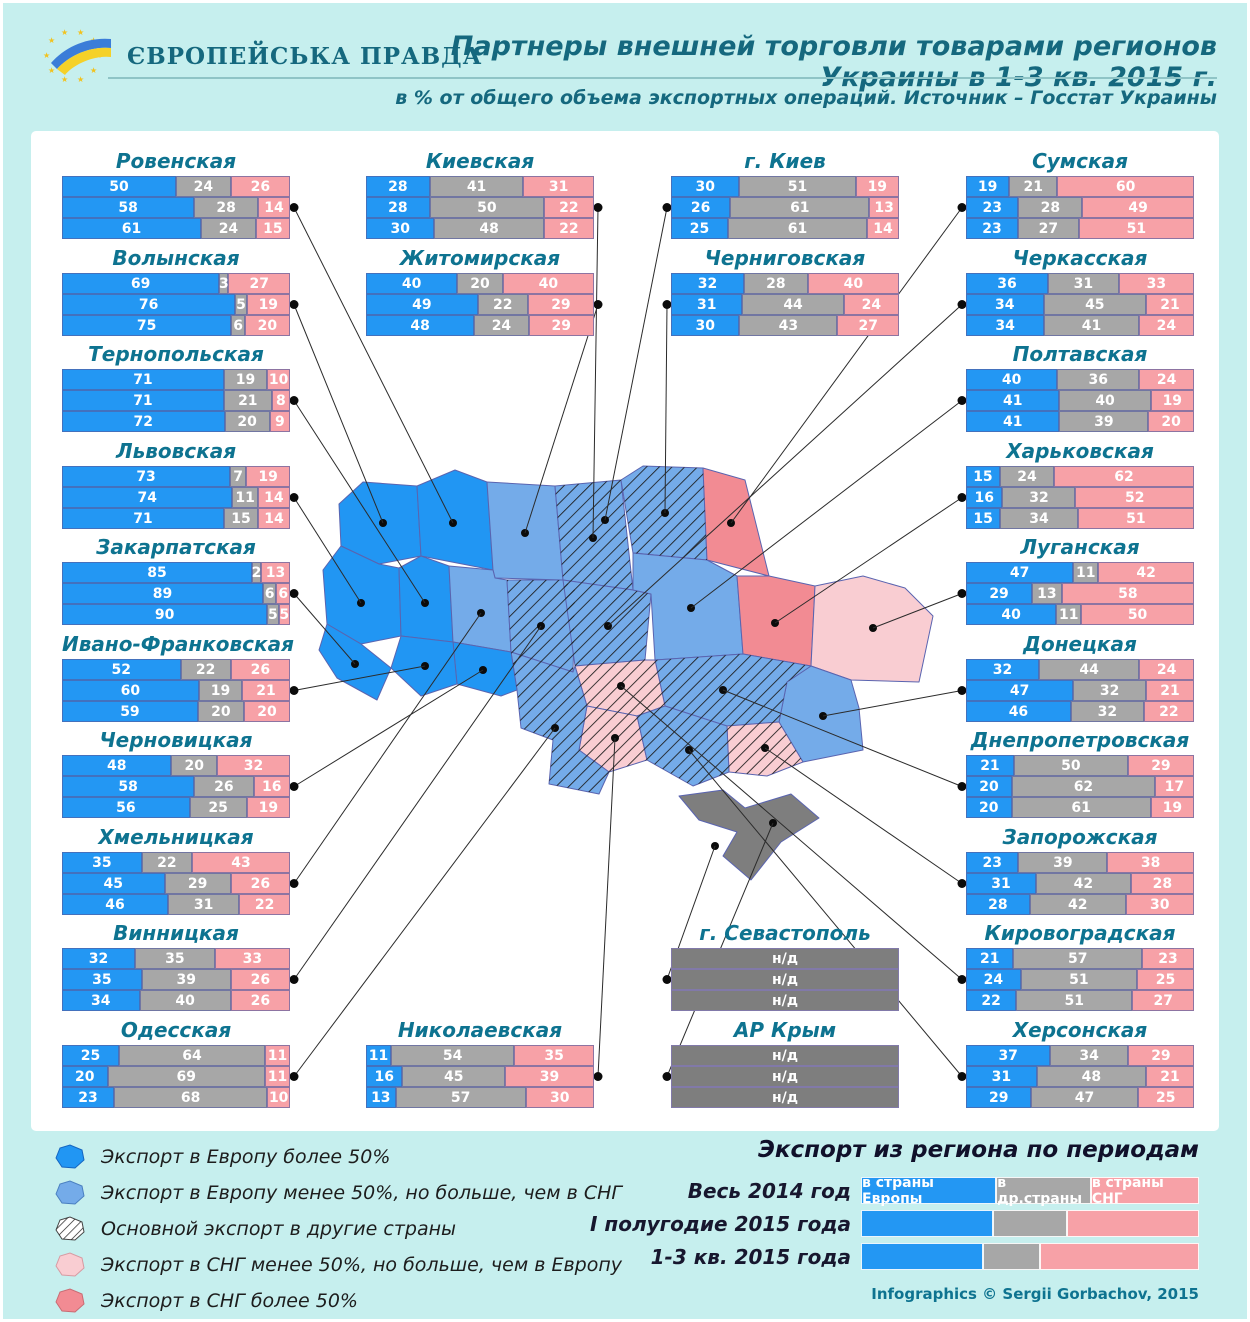 Image resolution: width=1250 pixels, height=1322 pixels. What do you see at coordinates (793, 304) in the screenshot?
I see `bar-segment: 44` at bounding box center [793, 304].